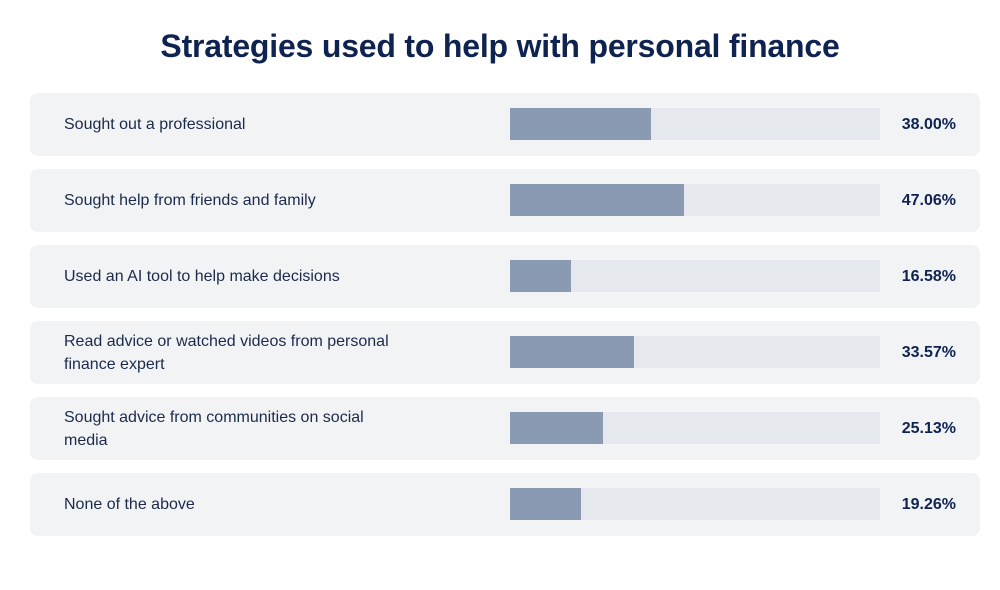 The image size is (1000, 590). I want to click on category-label: Sought out a professional, so click(155, 124).